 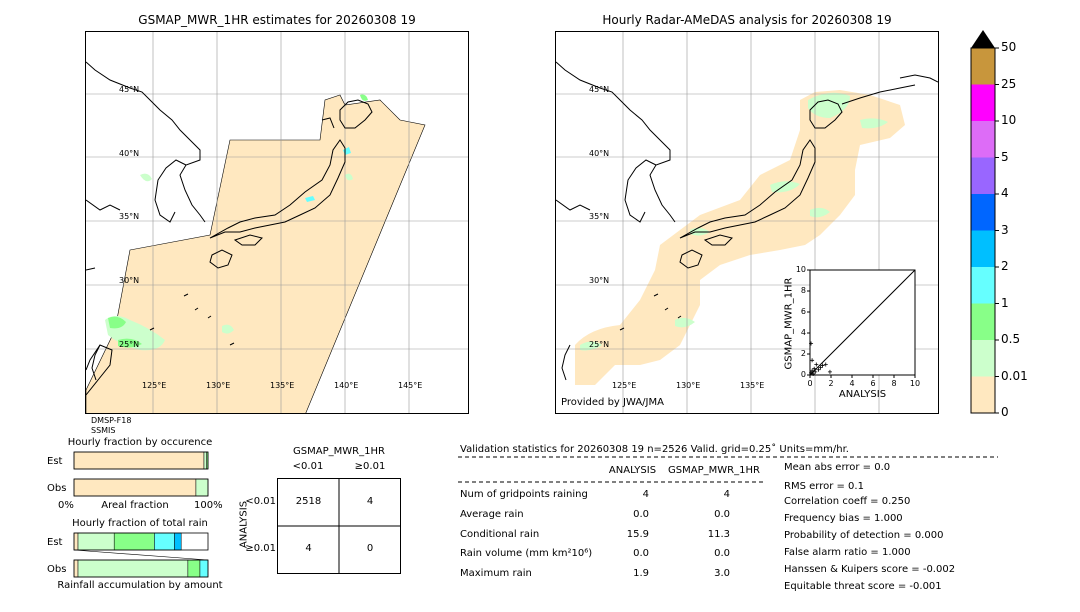 I want to click on colorbar-label: 0.5, so click(x=1011, y=339).